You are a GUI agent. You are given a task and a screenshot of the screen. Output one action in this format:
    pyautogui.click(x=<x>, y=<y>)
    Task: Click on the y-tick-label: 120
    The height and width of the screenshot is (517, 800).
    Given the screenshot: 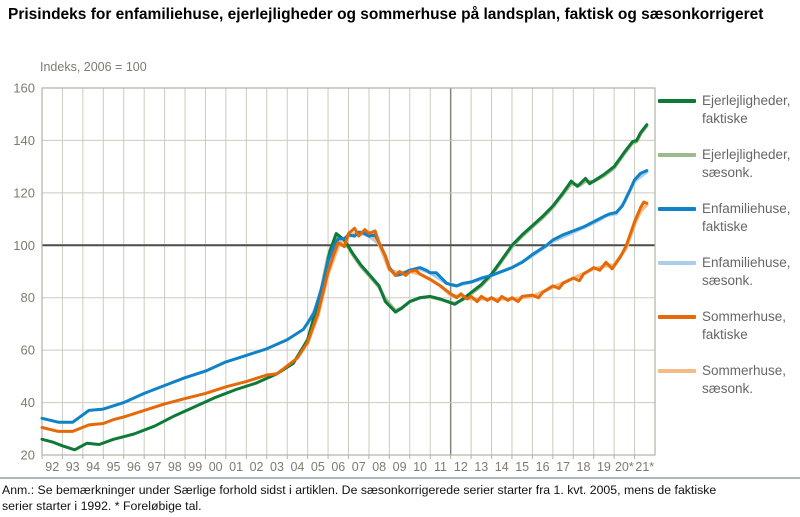 What is the action you would take?
    pyautogui.click(x=24, y=192)
    